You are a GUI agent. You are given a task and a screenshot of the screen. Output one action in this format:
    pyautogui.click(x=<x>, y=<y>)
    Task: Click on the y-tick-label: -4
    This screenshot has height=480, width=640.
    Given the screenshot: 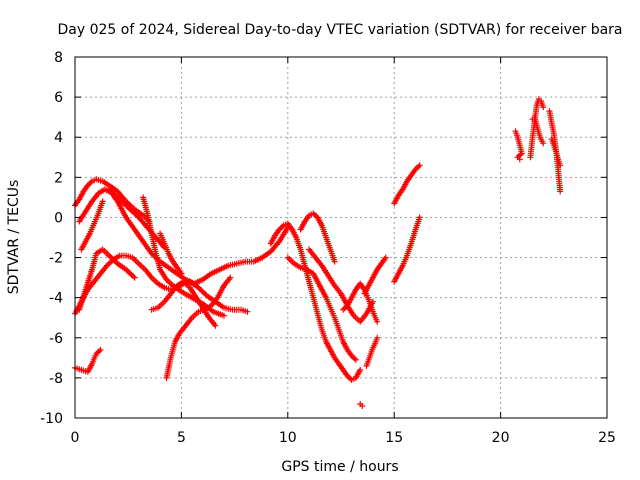 What is the action you would take?
    pyautogui.click(x=56, y=299)
    